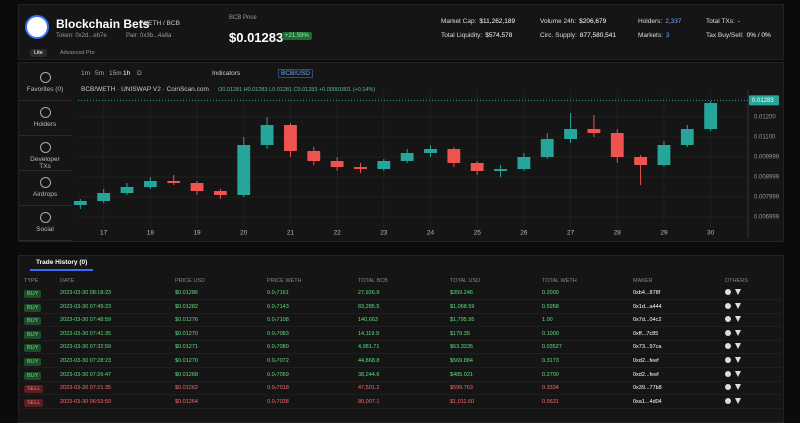 Image resolution: width=800 pixels, height=423 pixels. I want to click on interval: 15m, so click(115, 73).